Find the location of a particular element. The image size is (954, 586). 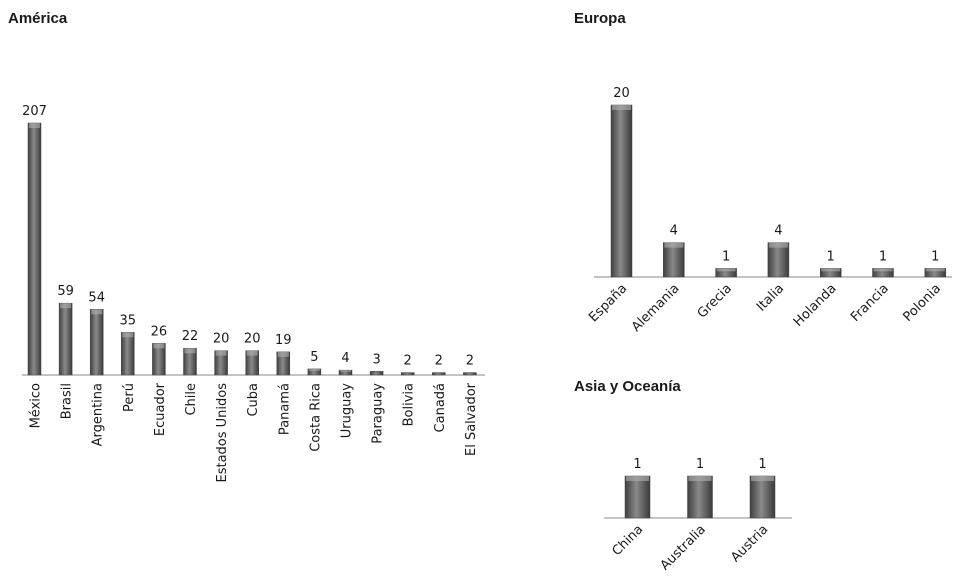

chart-title-america: América is located at coordinates (38, 18).